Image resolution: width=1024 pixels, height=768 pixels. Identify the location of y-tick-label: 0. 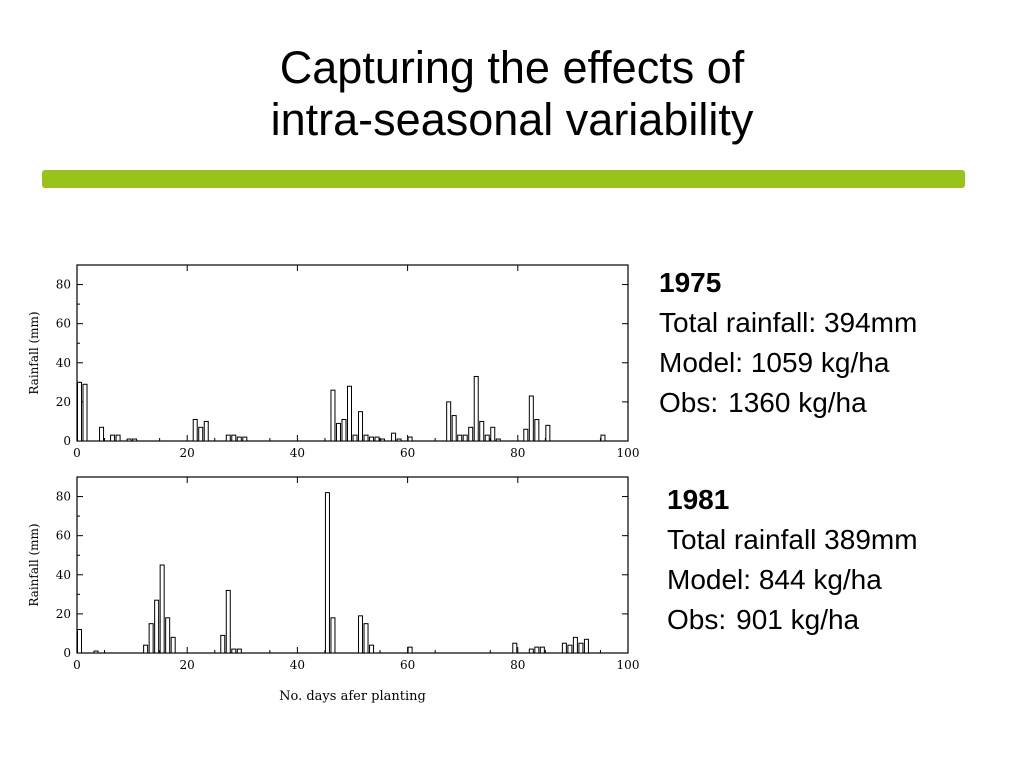
(67, 441).